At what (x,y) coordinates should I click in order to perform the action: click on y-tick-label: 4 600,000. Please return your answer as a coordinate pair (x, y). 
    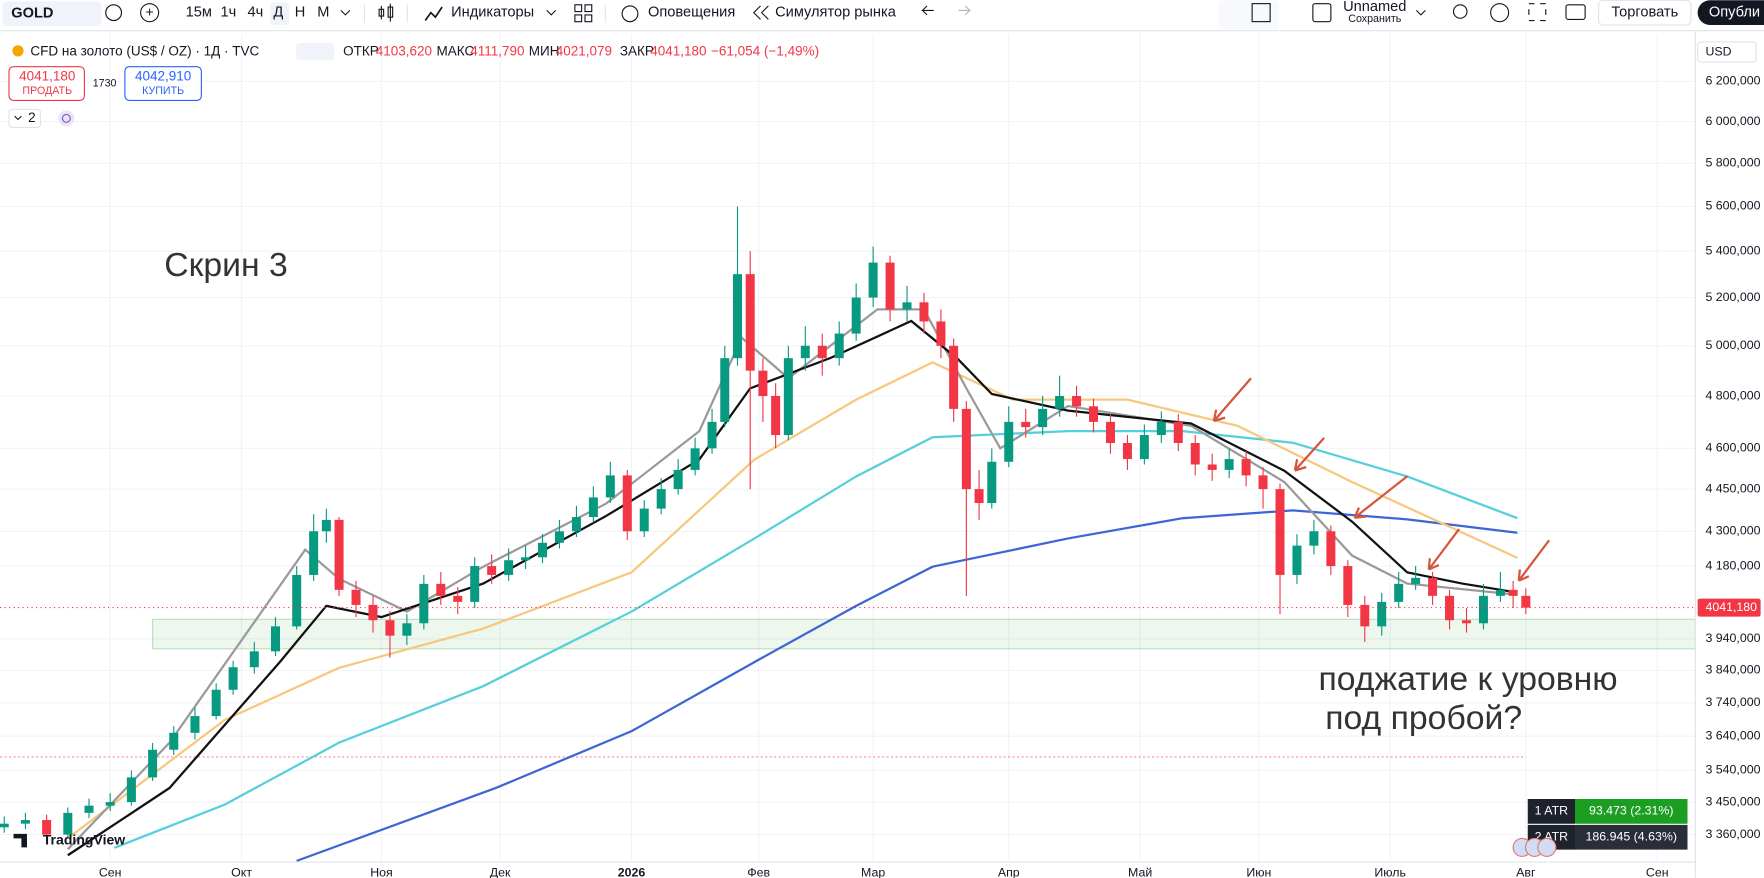
    Looking at the image, I should click on (1733, 448).